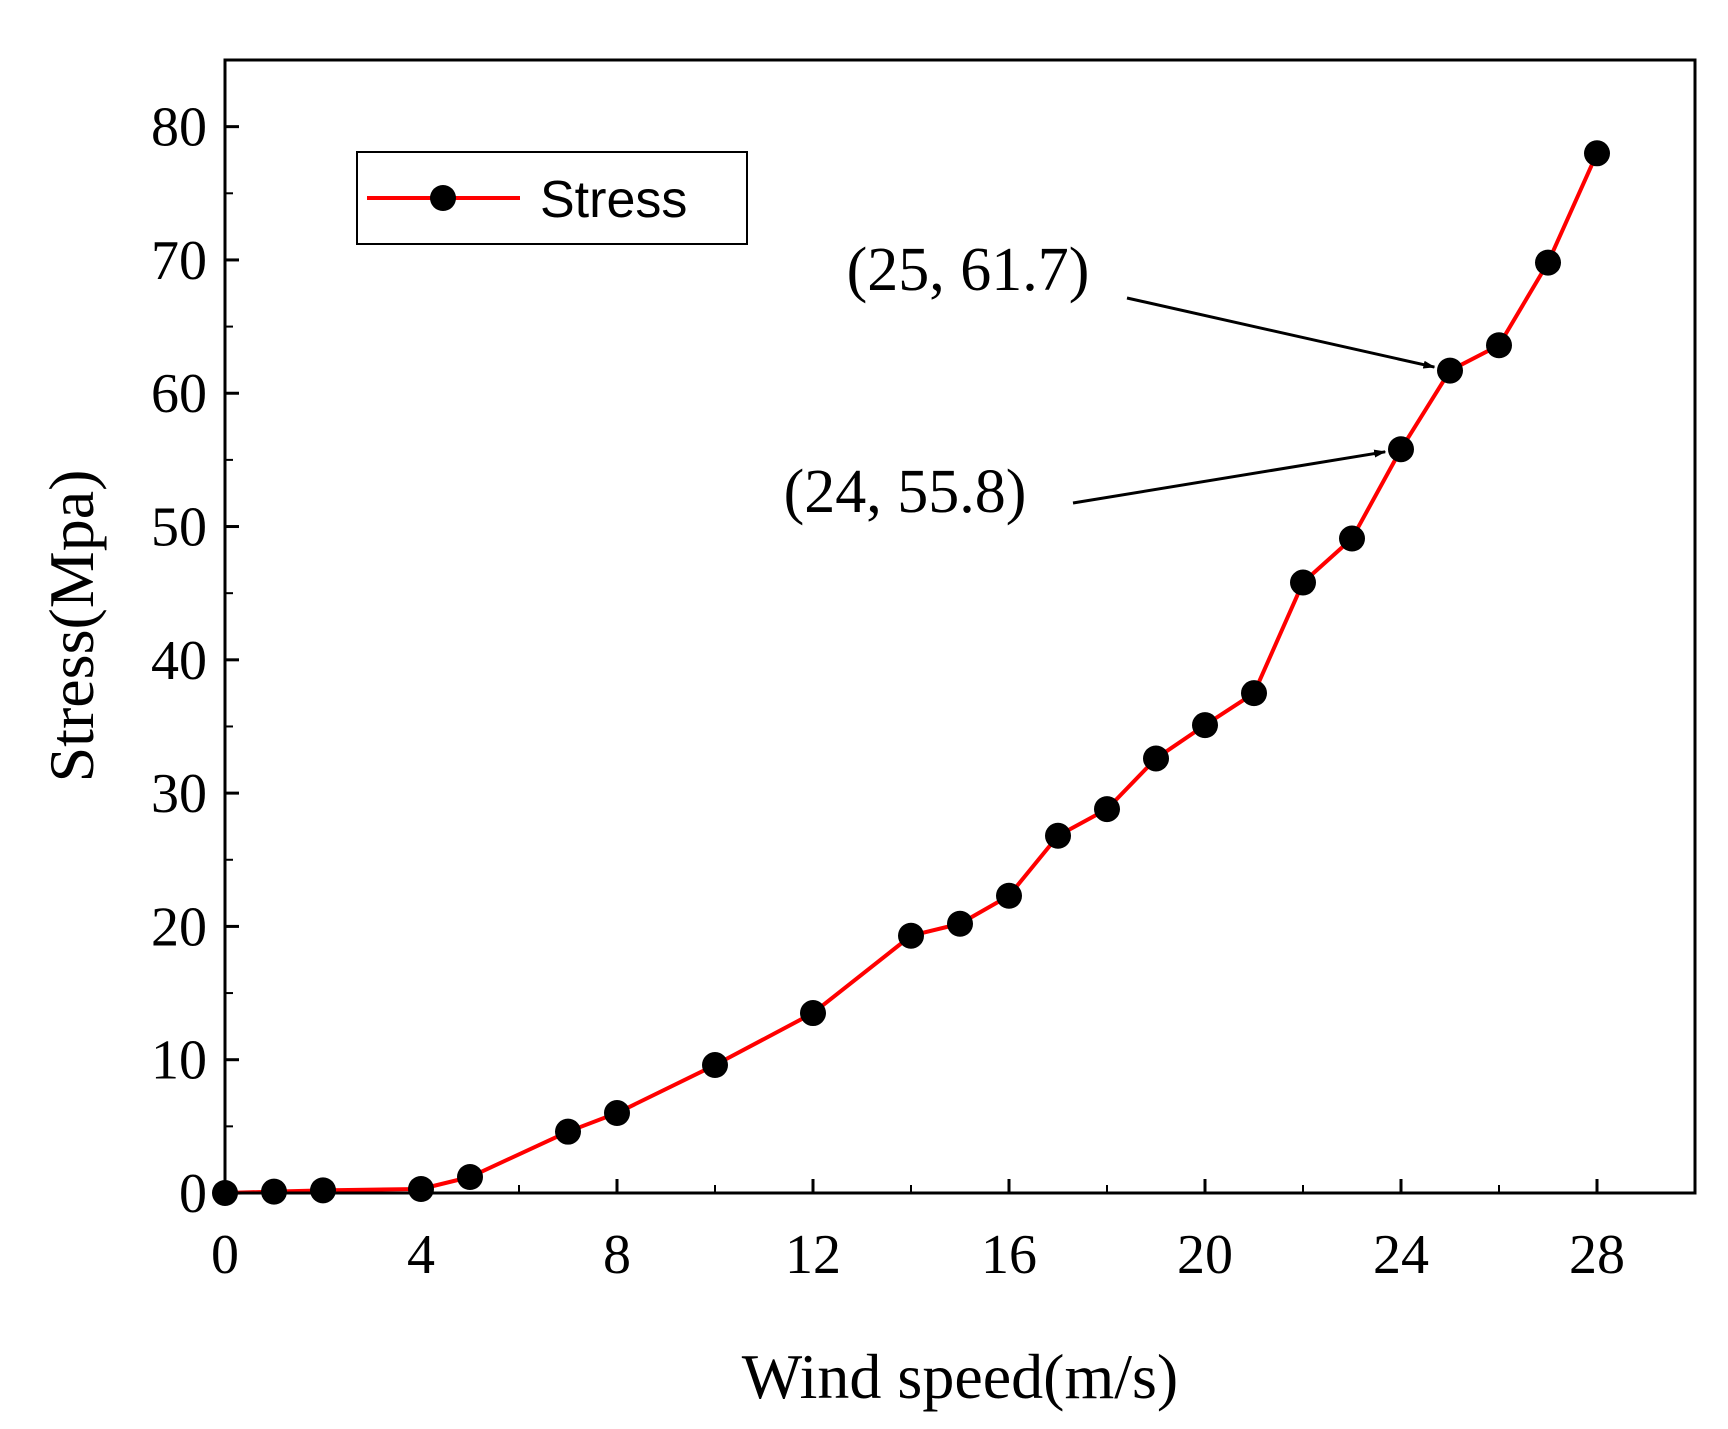 The image size is (1728, 1429). I want to click on x-tick-label-12: 12, so click(813, 1255).